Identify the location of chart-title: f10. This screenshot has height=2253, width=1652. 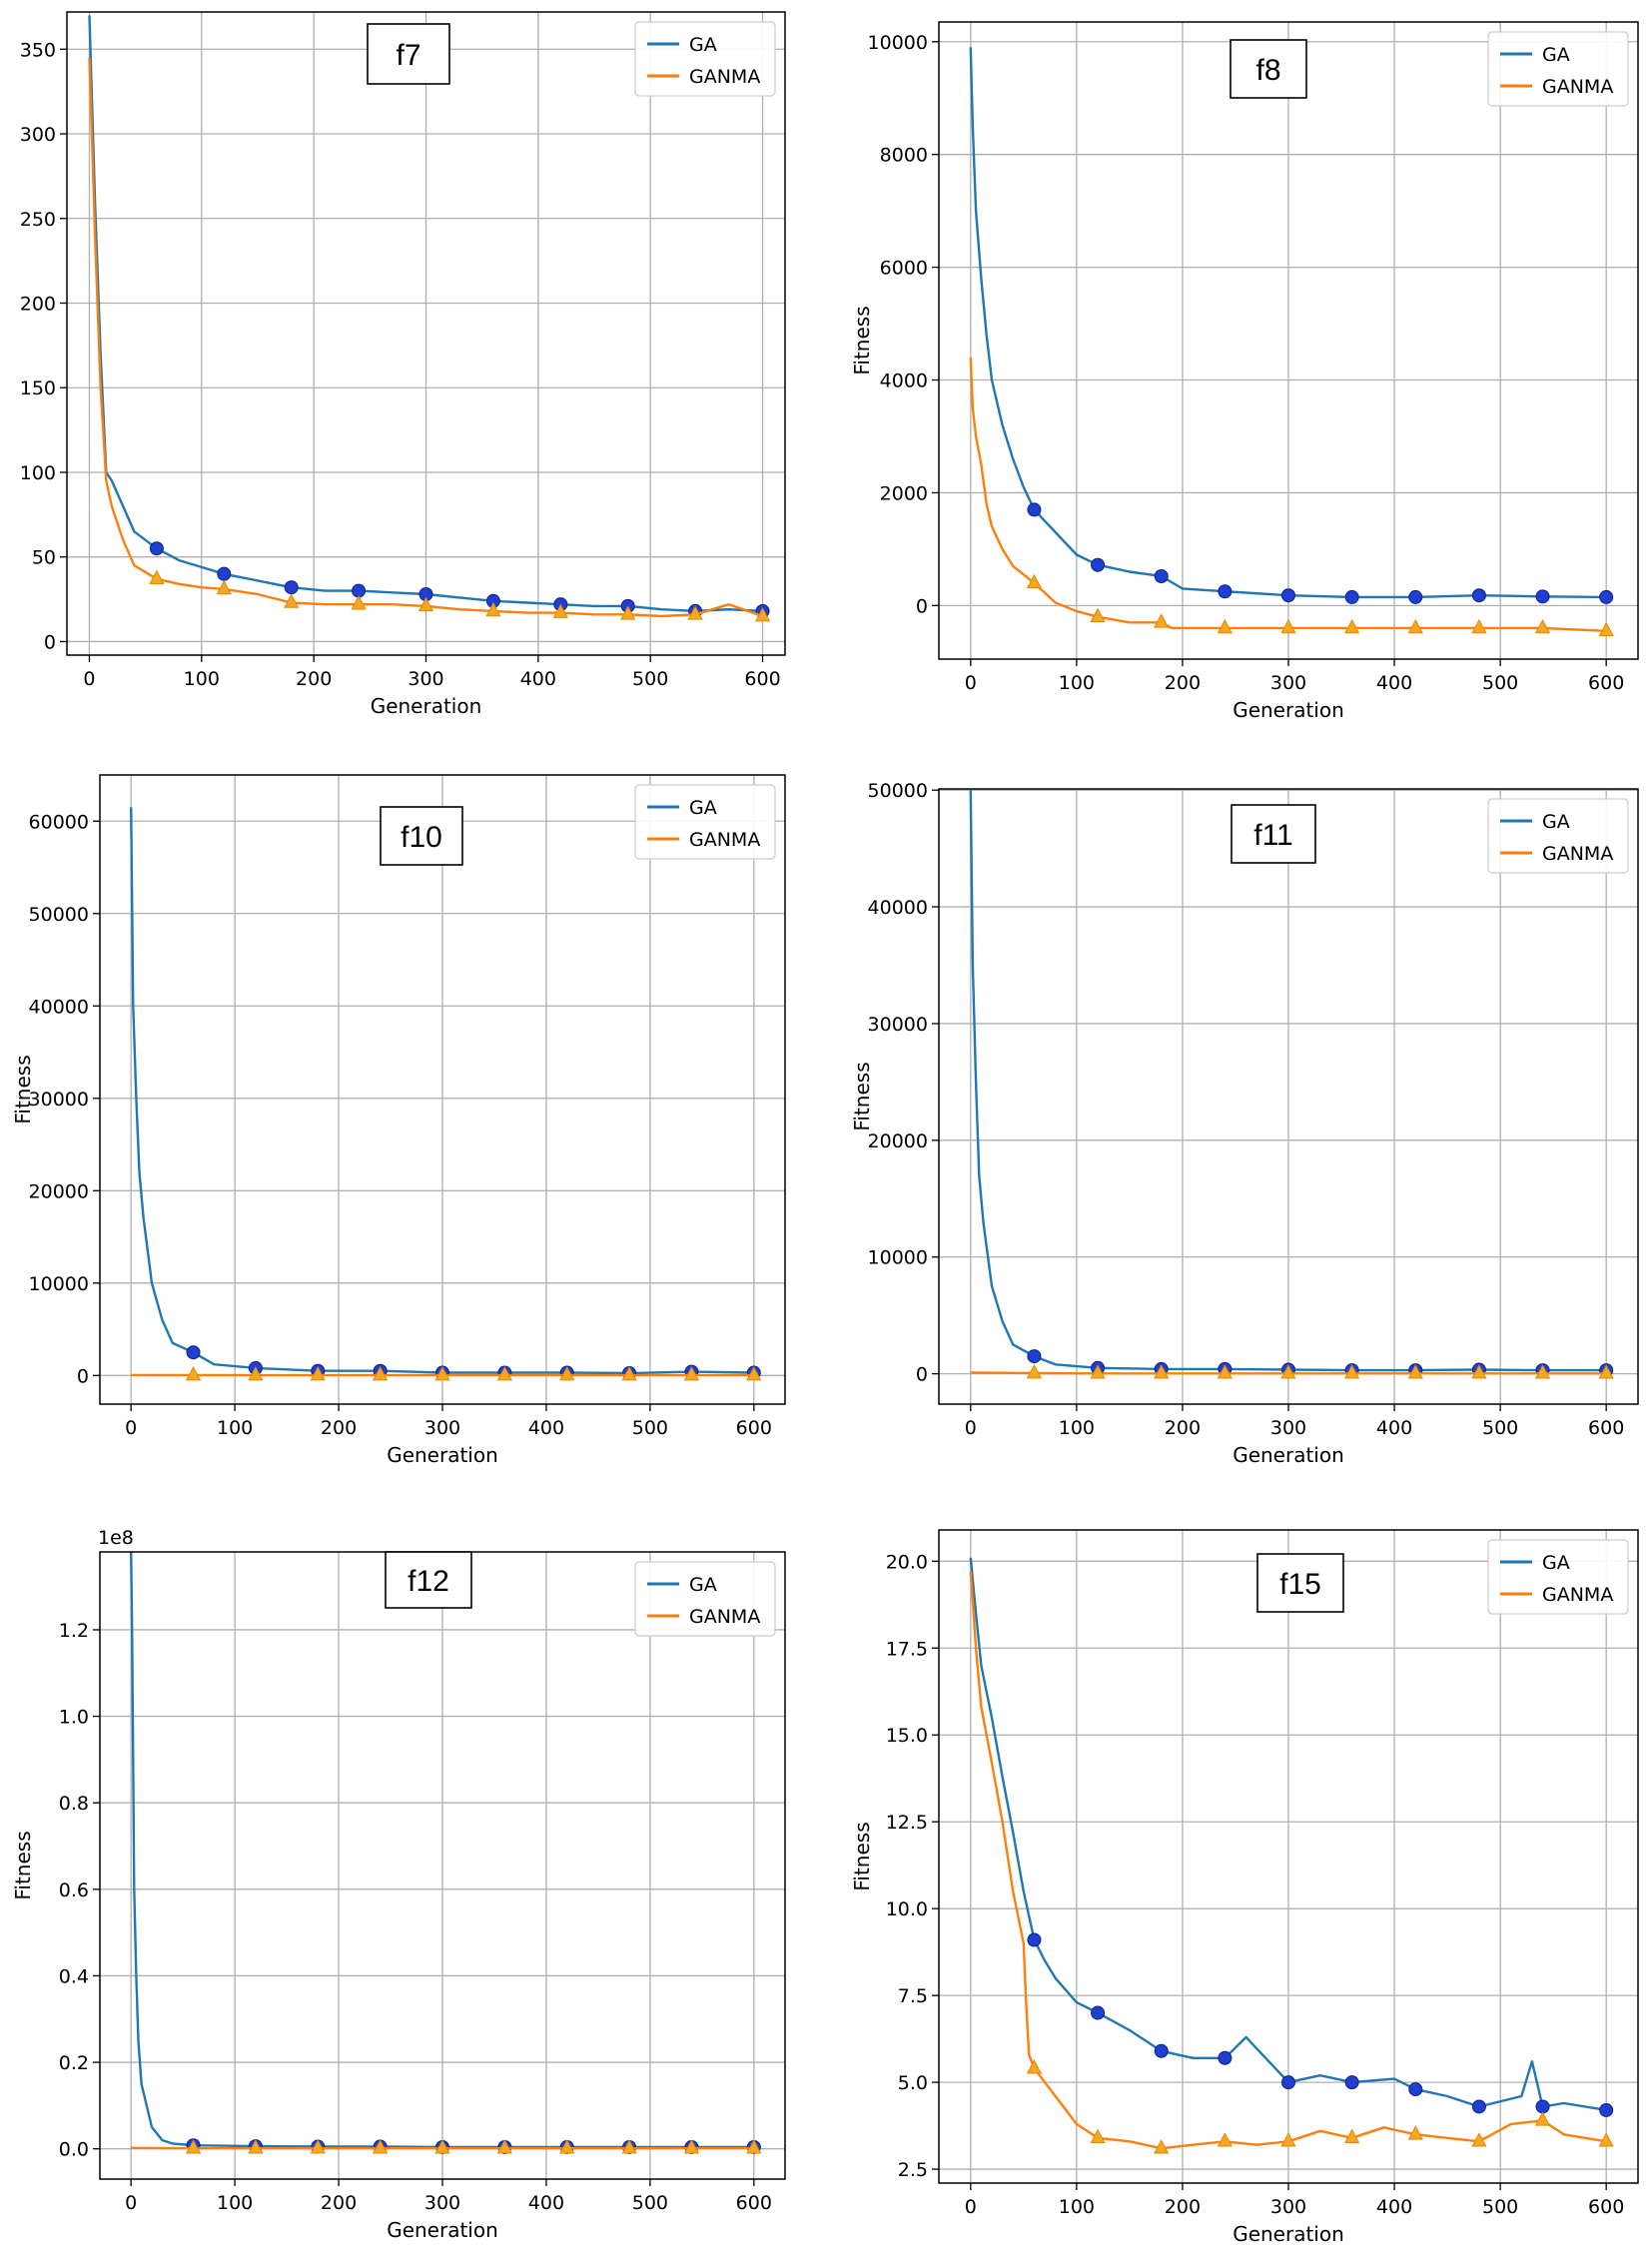
(421, 838).